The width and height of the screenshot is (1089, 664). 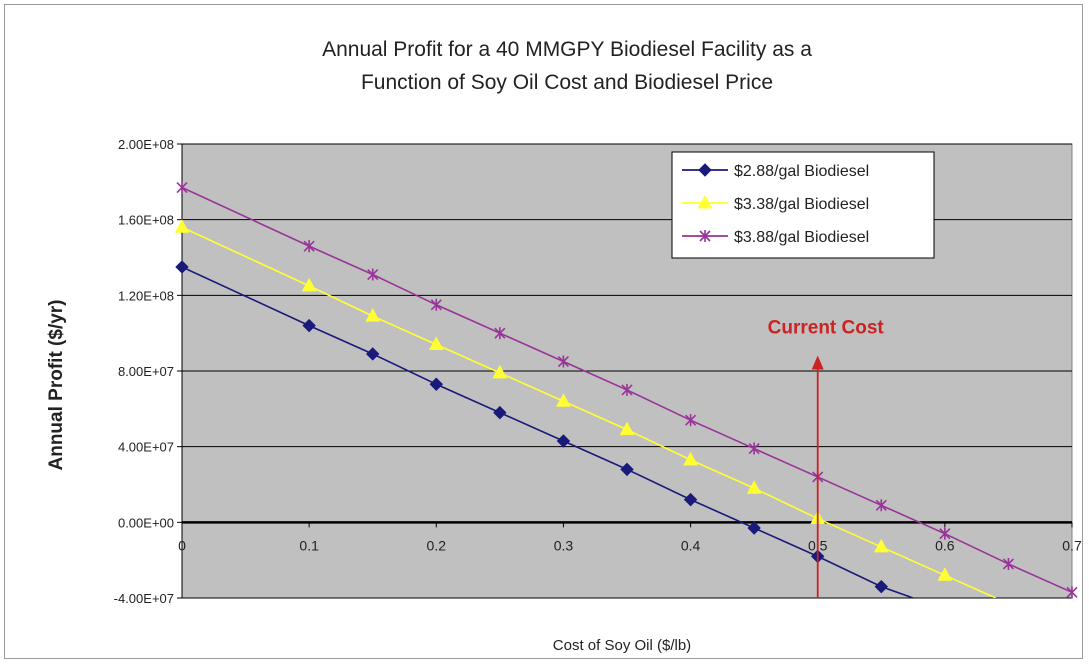 I want to click on y-tick-label: 1.20E+08, so click(x=146, y=295).